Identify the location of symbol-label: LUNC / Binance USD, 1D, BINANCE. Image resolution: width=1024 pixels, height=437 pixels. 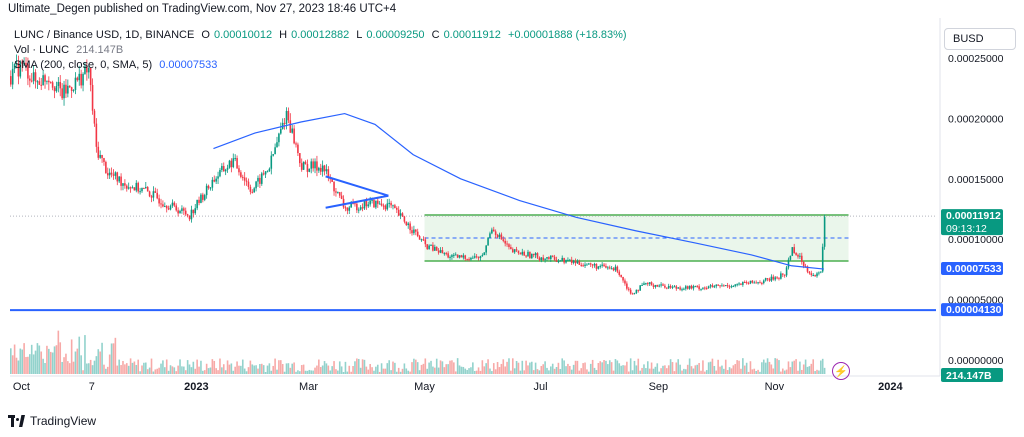
(104, 35).